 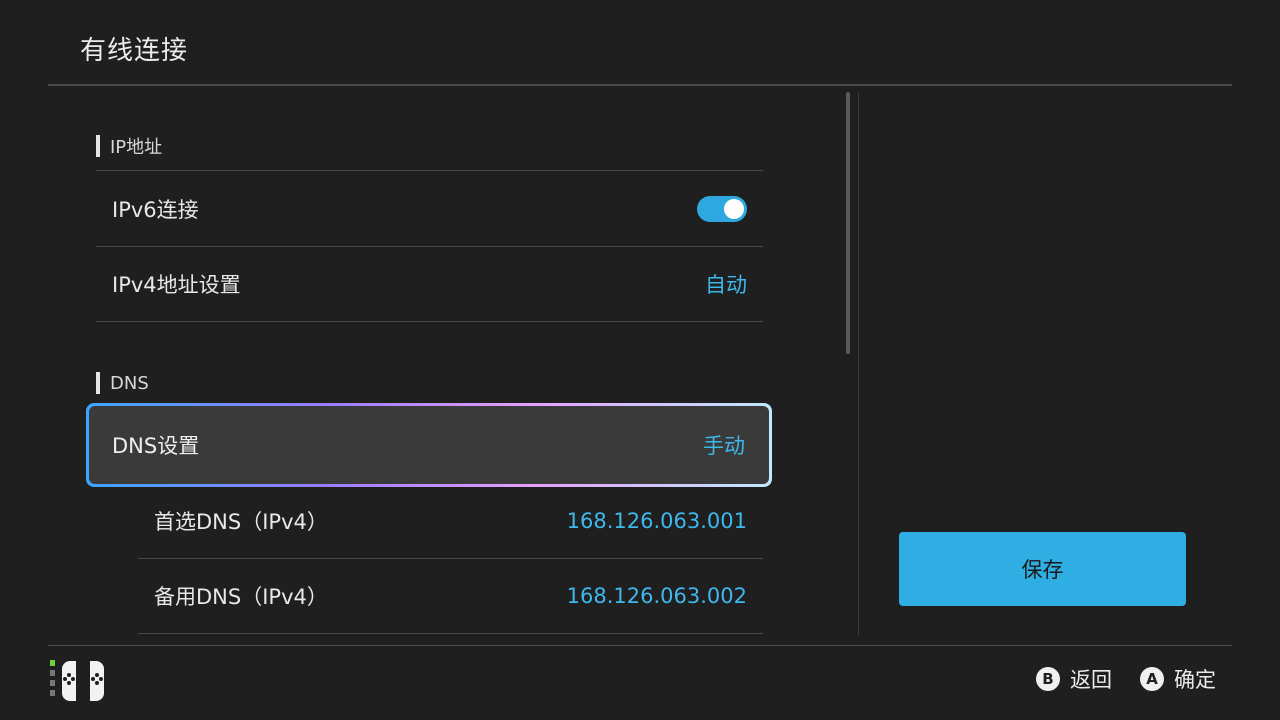 What do you see at coordinates (734, 209) in the screenshot?
I see `toggle-knob` at bounding box center [734, 209].